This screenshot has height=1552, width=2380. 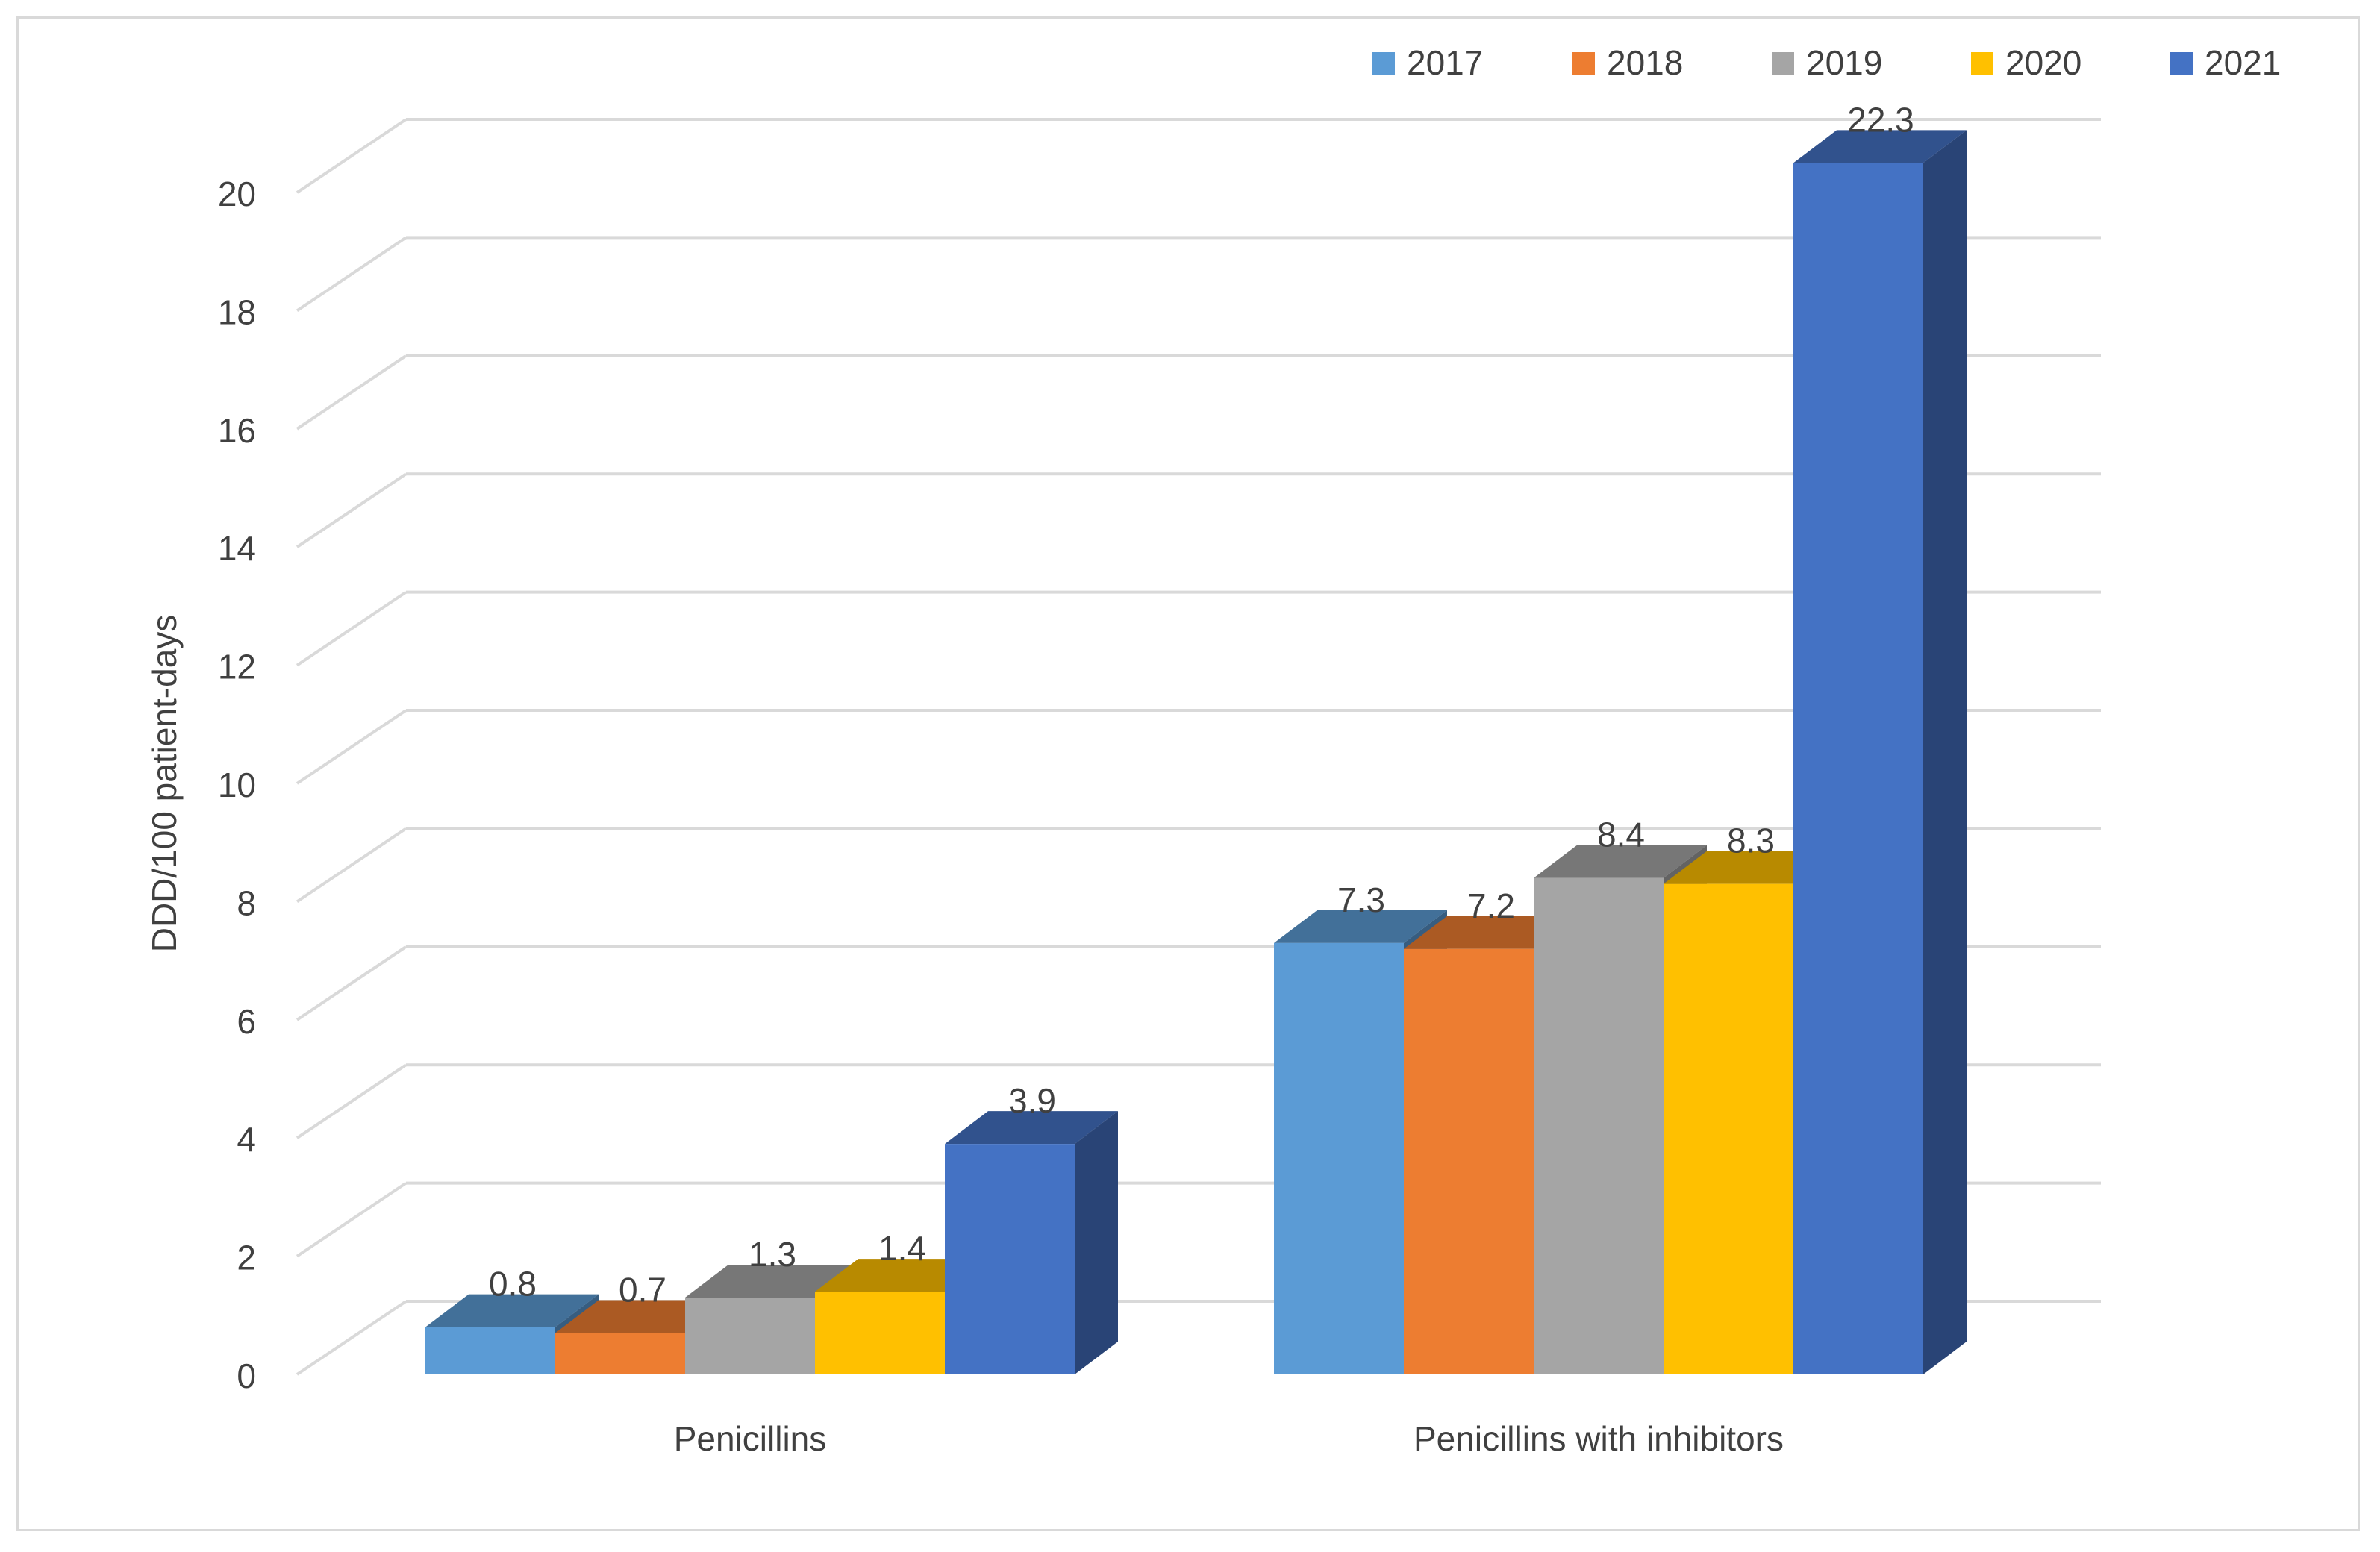 I want to click on legend: 2017 2018 2019 2020 2021, so click(x=1826, y=62).